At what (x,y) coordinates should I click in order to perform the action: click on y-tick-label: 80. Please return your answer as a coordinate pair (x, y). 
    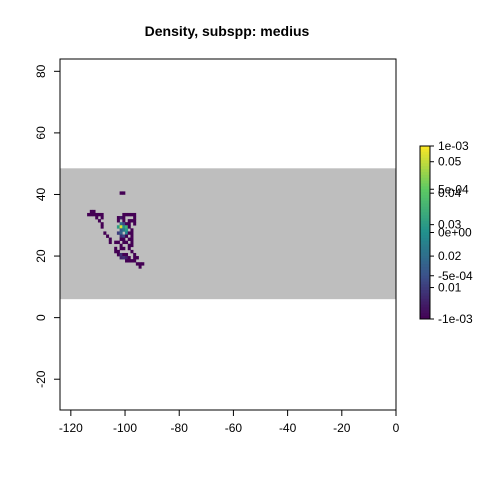
    Looking at the image, I should click on (41, 71).